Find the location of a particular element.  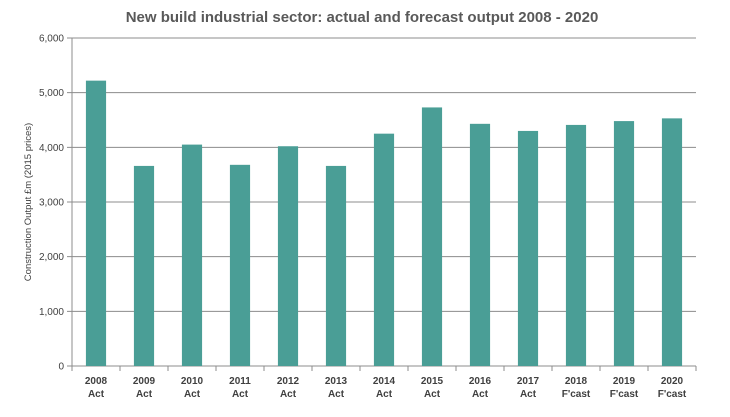

bar-2013 is located at coordinates (336, 265).